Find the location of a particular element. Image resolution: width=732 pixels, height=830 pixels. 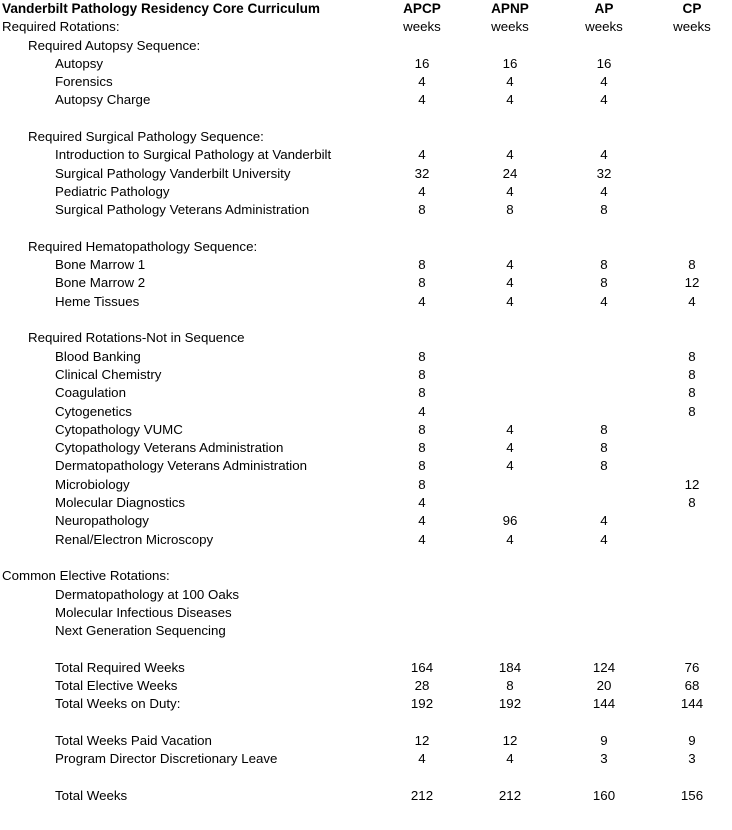

section-row: Required Autopsy Sequence: is located at coordinates (366, 46).